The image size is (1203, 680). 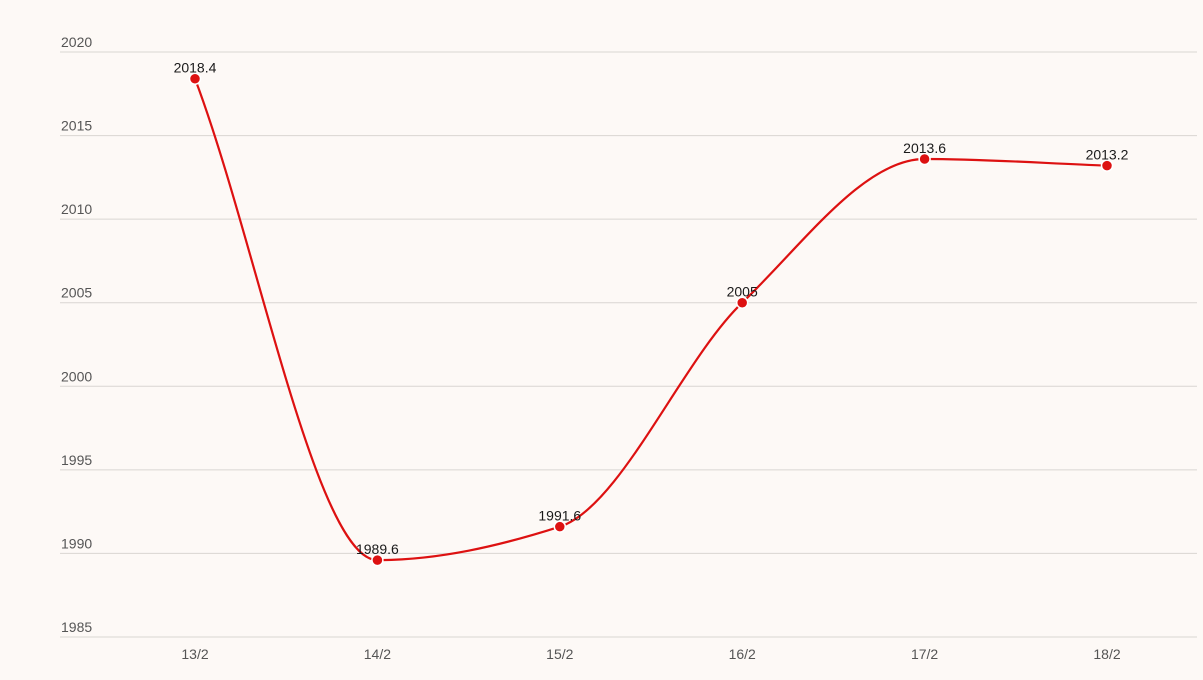 What do you see at coordinates (377, 549) in the screenshot?
I see `data-label: 1989.6` at bounding box center [377, 549].